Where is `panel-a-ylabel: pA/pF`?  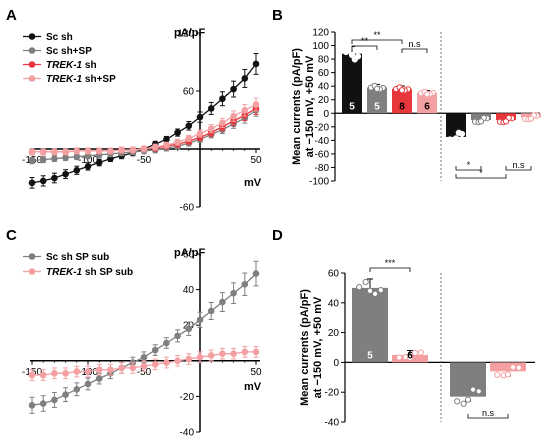
panel-a-ylabel: pA/pF is located at coordinates (189, 33).